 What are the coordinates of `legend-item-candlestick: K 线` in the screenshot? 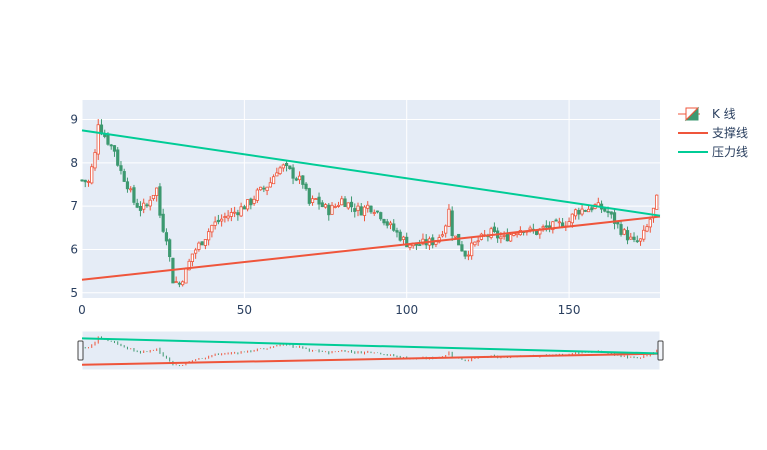 It's located at (707, 114).